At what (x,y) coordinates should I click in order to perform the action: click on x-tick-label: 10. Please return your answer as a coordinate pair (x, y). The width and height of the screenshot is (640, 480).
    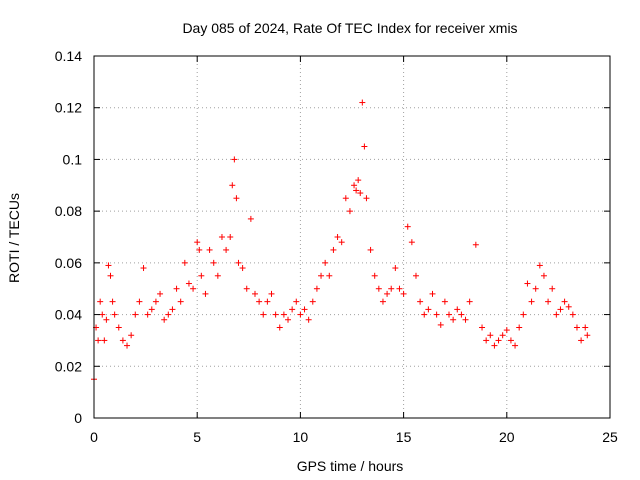
    Looking at the image, I should click on (301, 437).